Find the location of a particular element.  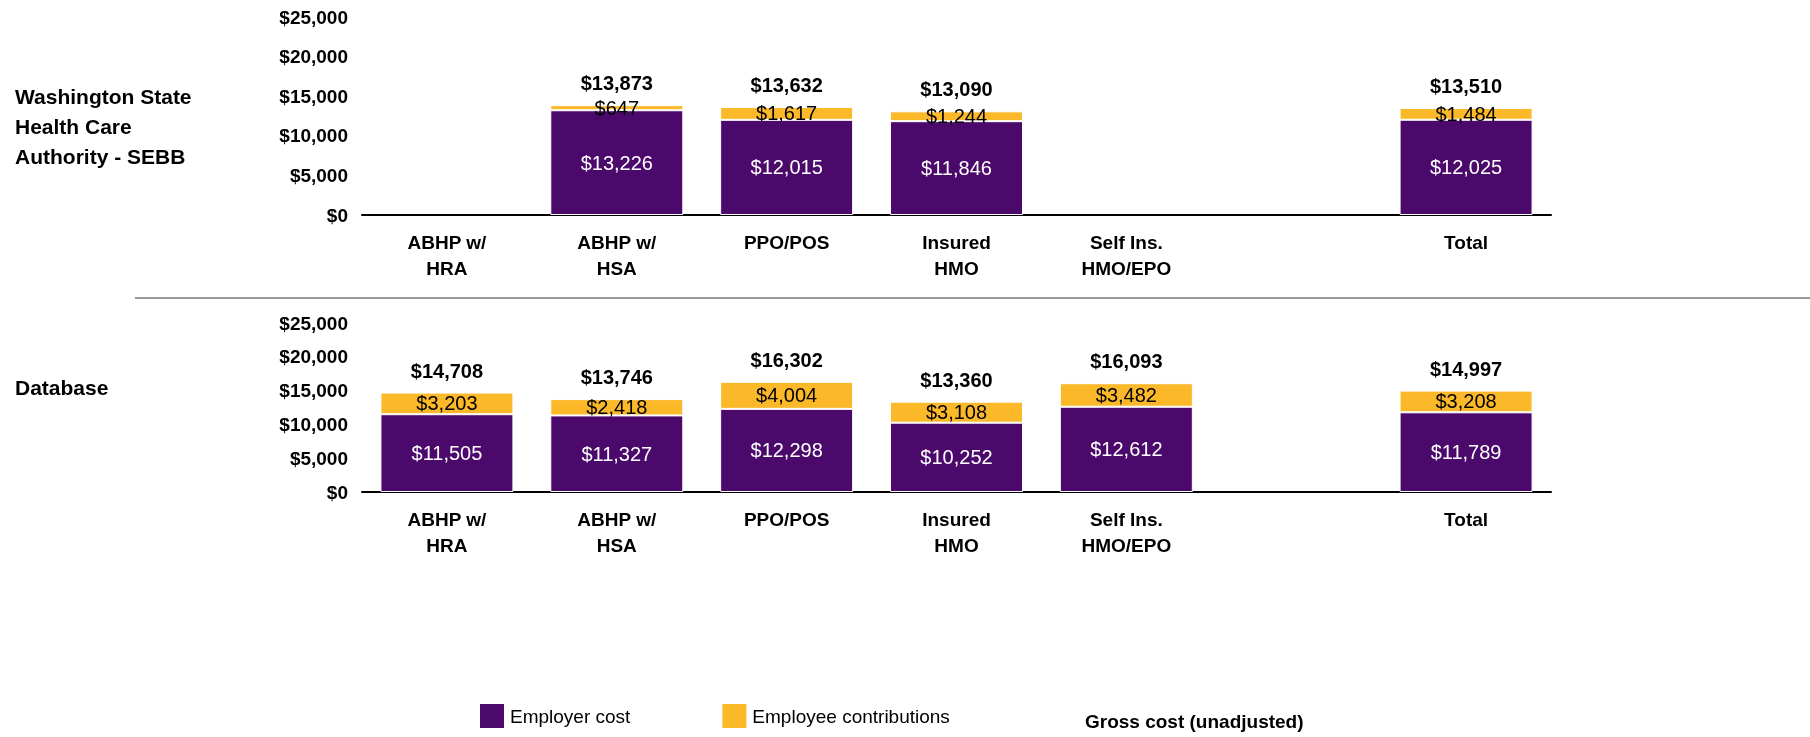

data-label: $13,226 is located at coordinates (616, 162).